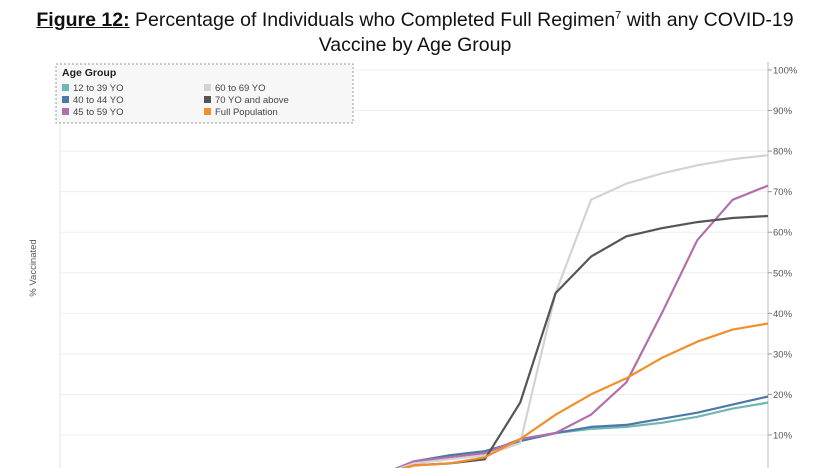 The width and height of the screenshot is (830, 468). I want to click on series-line-full-population, so click(585, 395).